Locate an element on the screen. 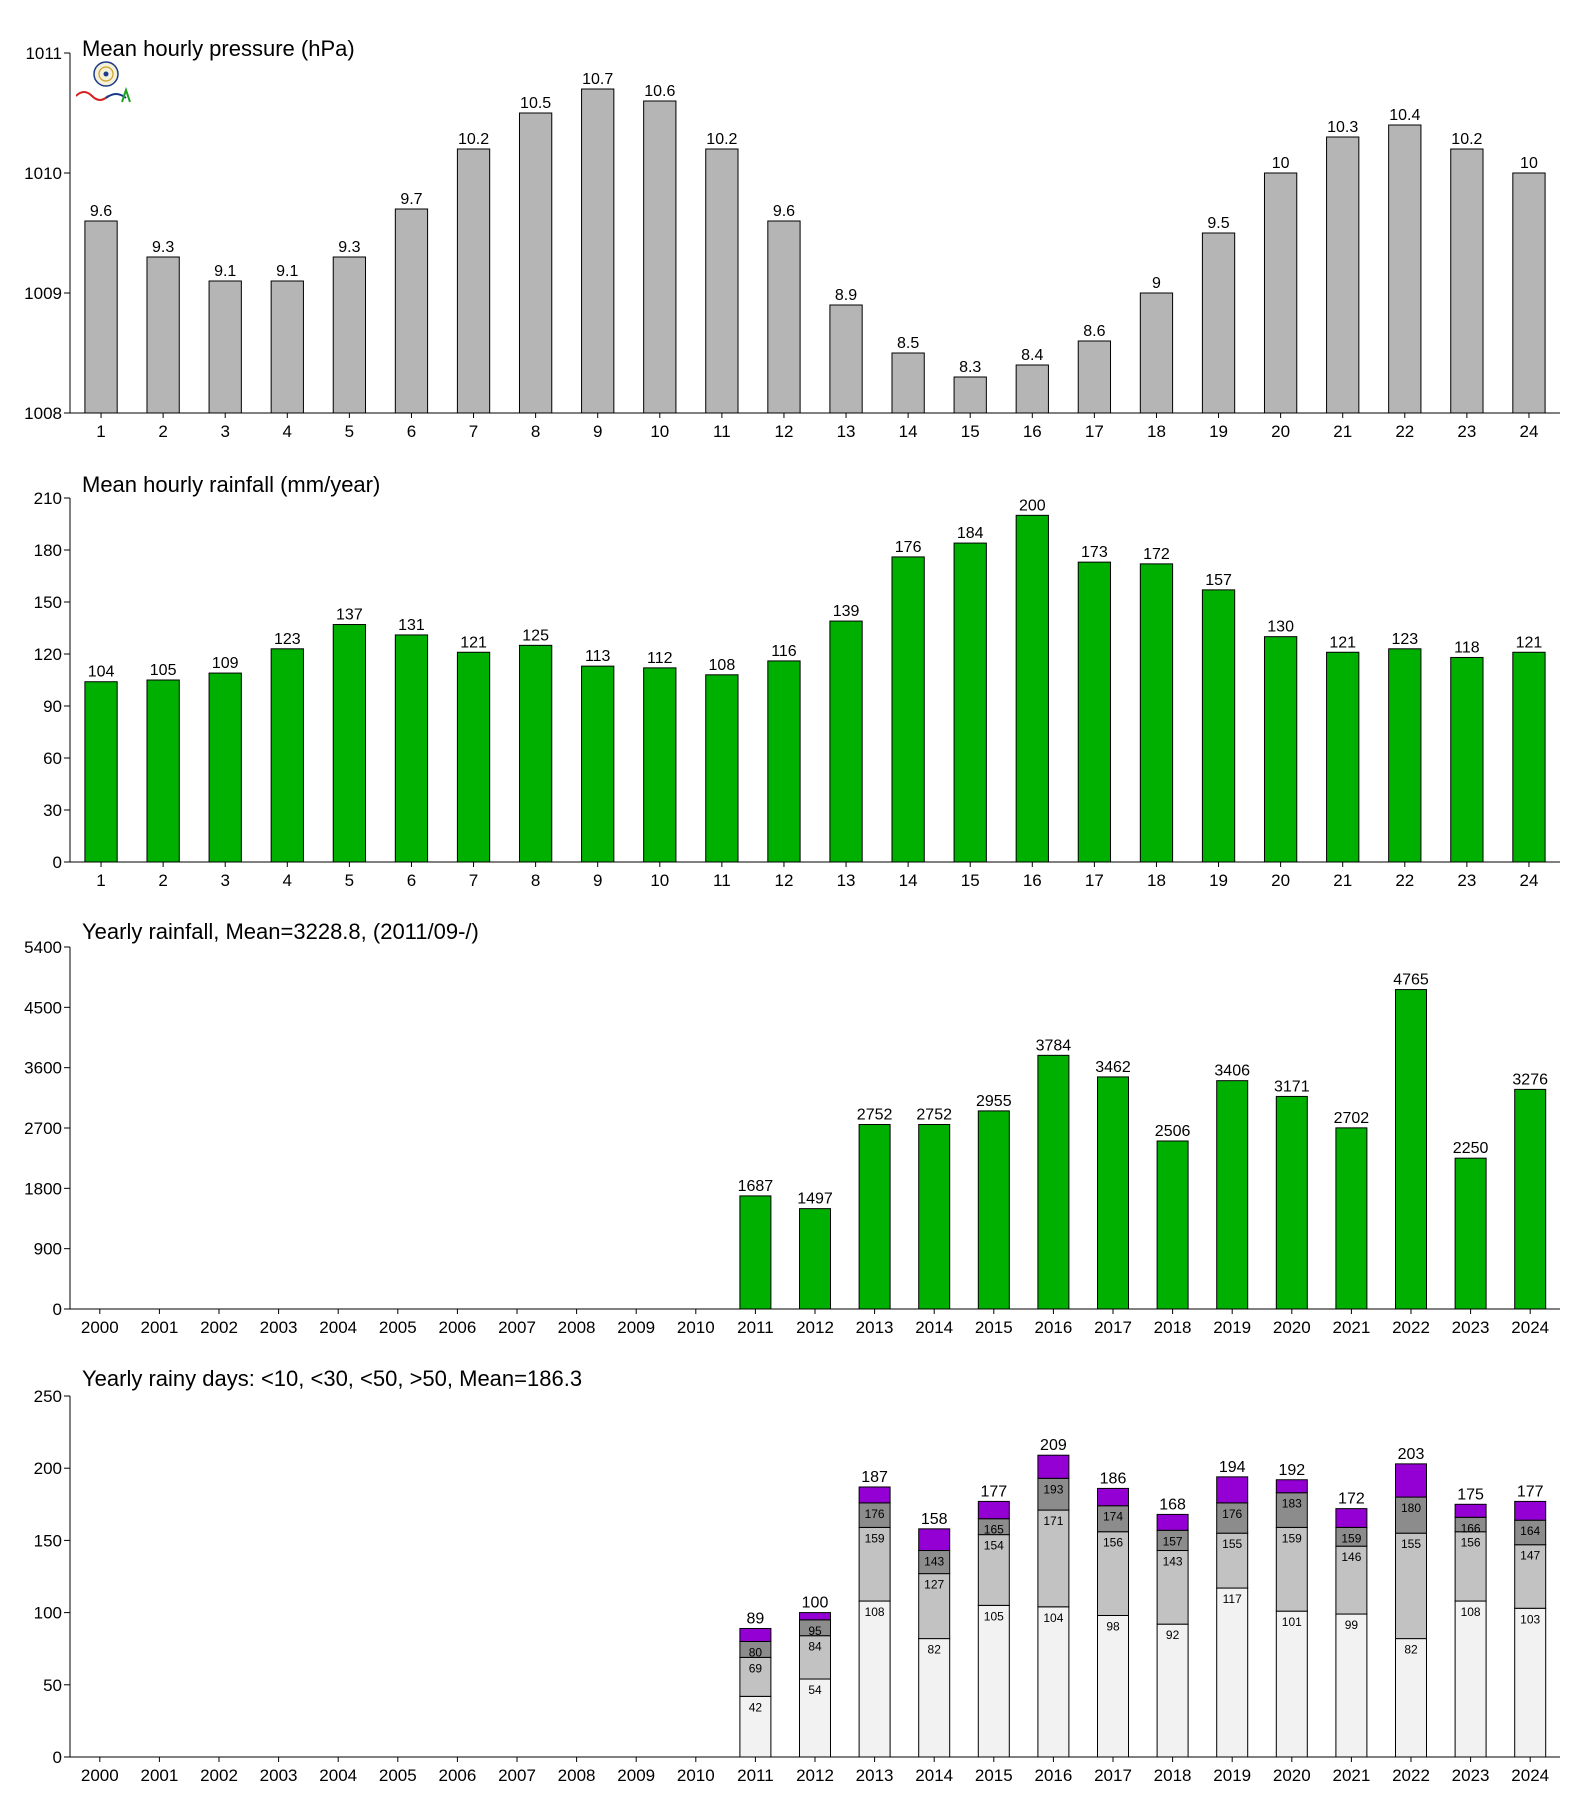  data-label: 9.5 is located at coordinates (1218, 223).